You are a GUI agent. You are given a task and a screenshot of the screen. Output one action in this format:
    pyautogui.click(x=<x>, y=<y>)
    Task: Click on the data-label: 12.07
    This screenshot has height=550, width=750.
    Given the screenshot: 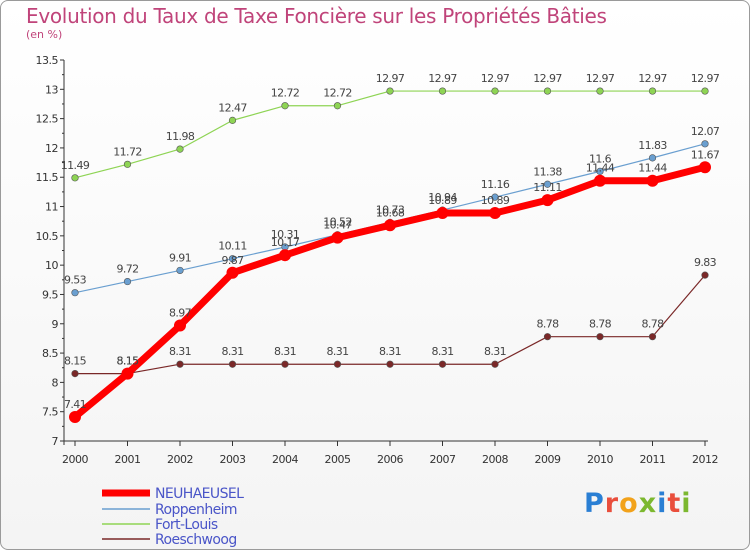 What is the action you would take?
    pyautogui.click(x=705, y=131)
    